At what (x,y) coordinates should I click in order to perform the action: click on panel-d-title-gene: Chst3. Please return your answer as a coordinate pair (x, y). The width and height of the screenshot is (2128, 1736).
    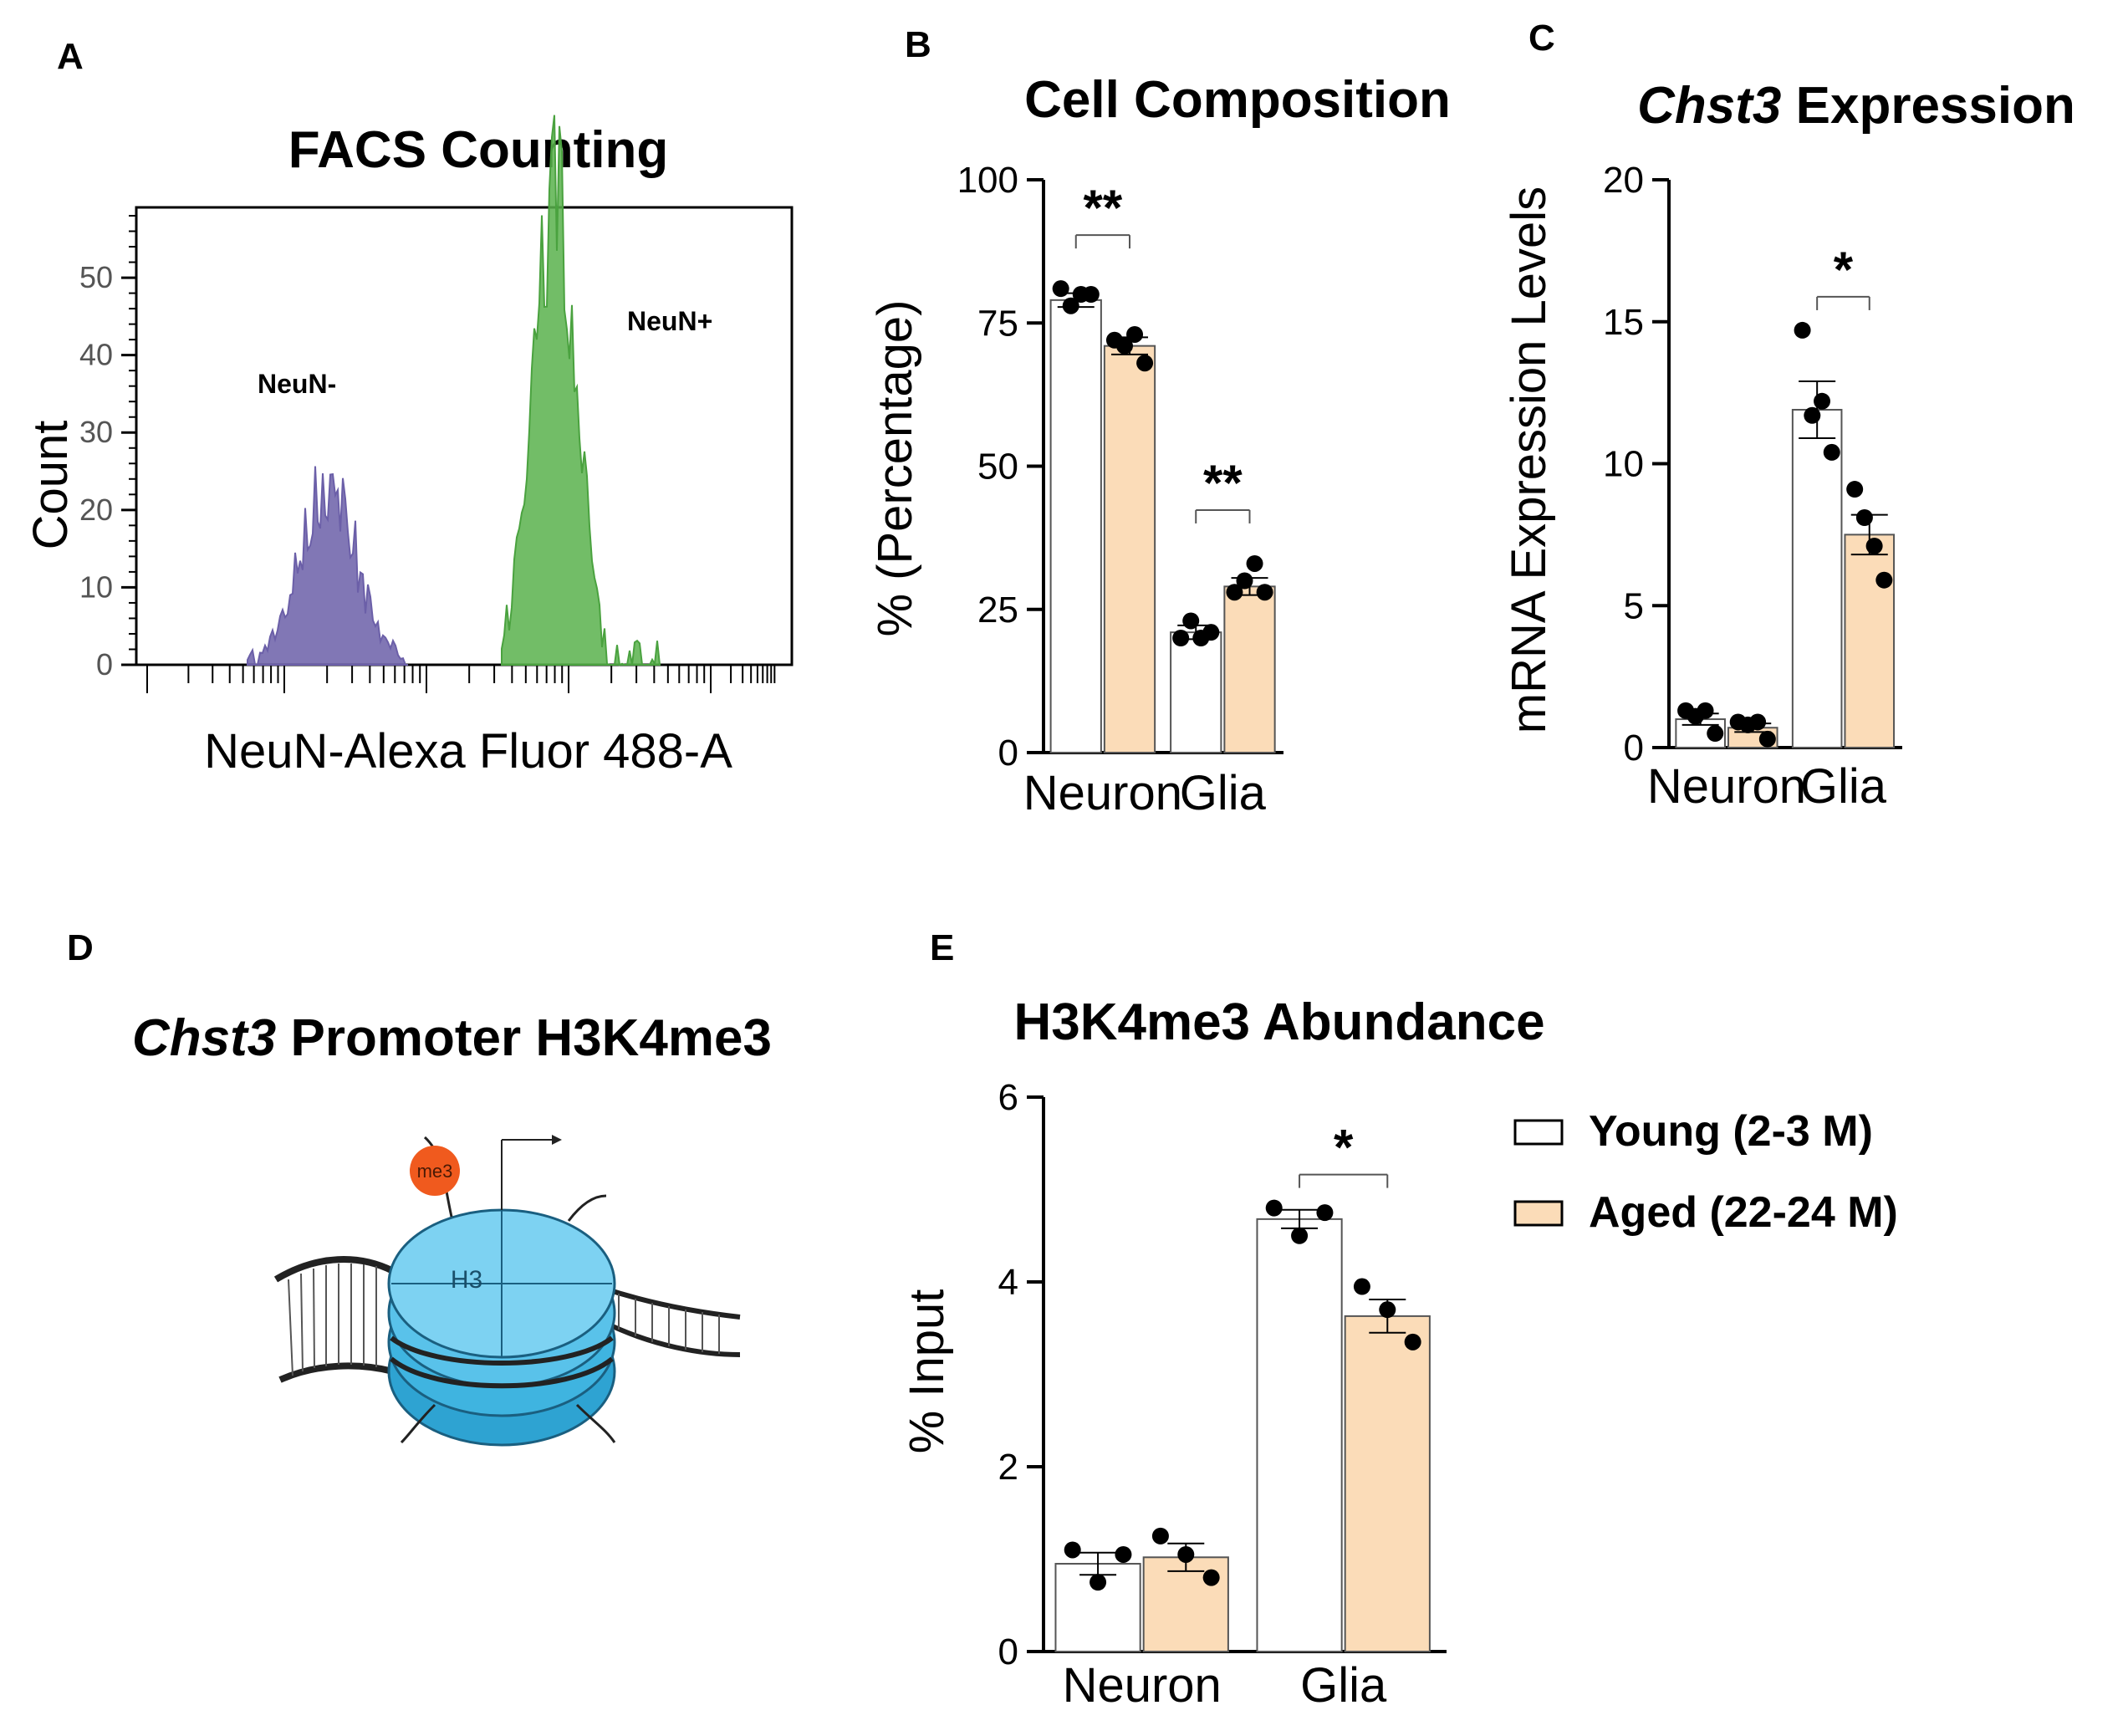
    Looking at the image, I should click on (204, 1038).